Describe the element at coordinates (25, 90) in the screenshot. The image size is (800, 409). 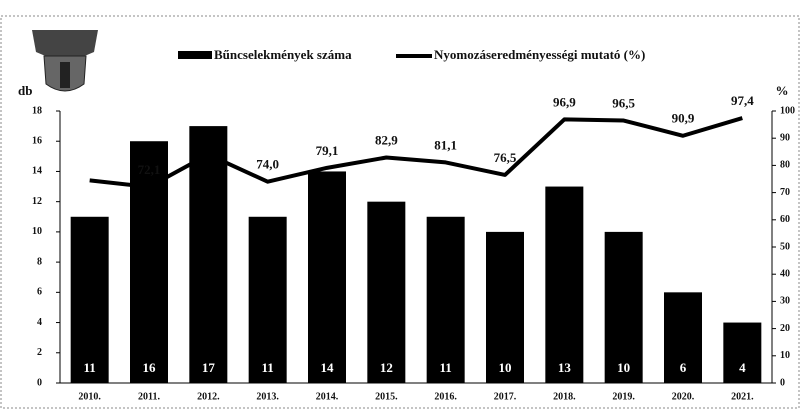
I see `y-axis-label: db` at that location.